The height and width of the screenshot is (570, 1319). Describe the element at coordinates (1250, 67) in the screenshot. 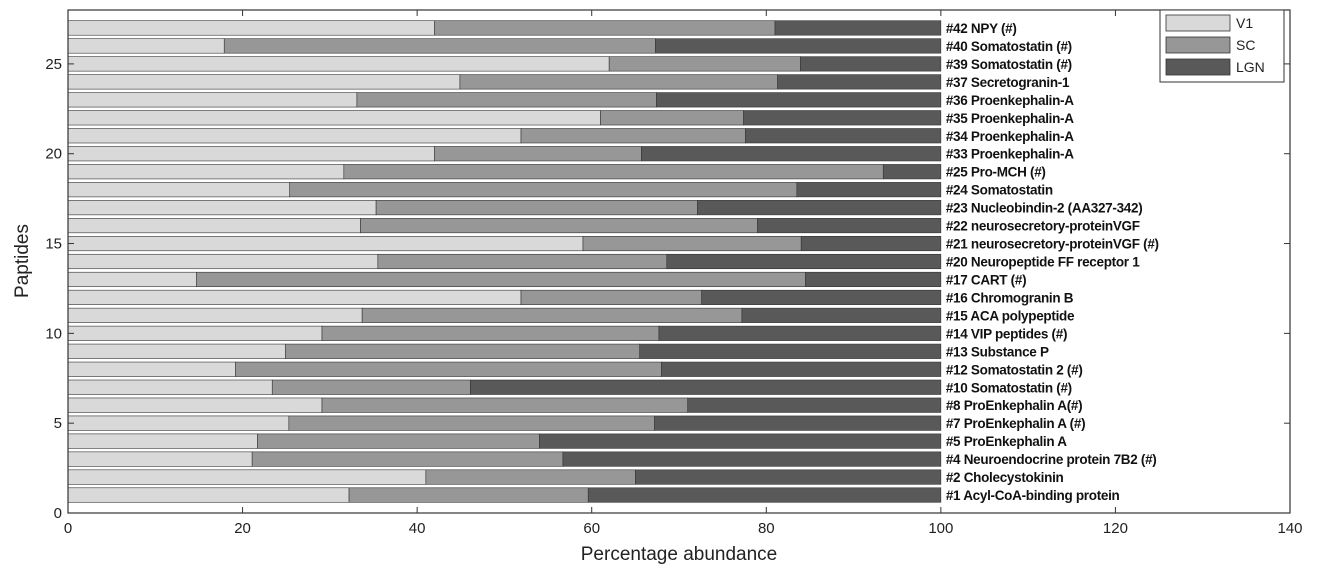

I see `legend-label-lgn: LGN` at that location.